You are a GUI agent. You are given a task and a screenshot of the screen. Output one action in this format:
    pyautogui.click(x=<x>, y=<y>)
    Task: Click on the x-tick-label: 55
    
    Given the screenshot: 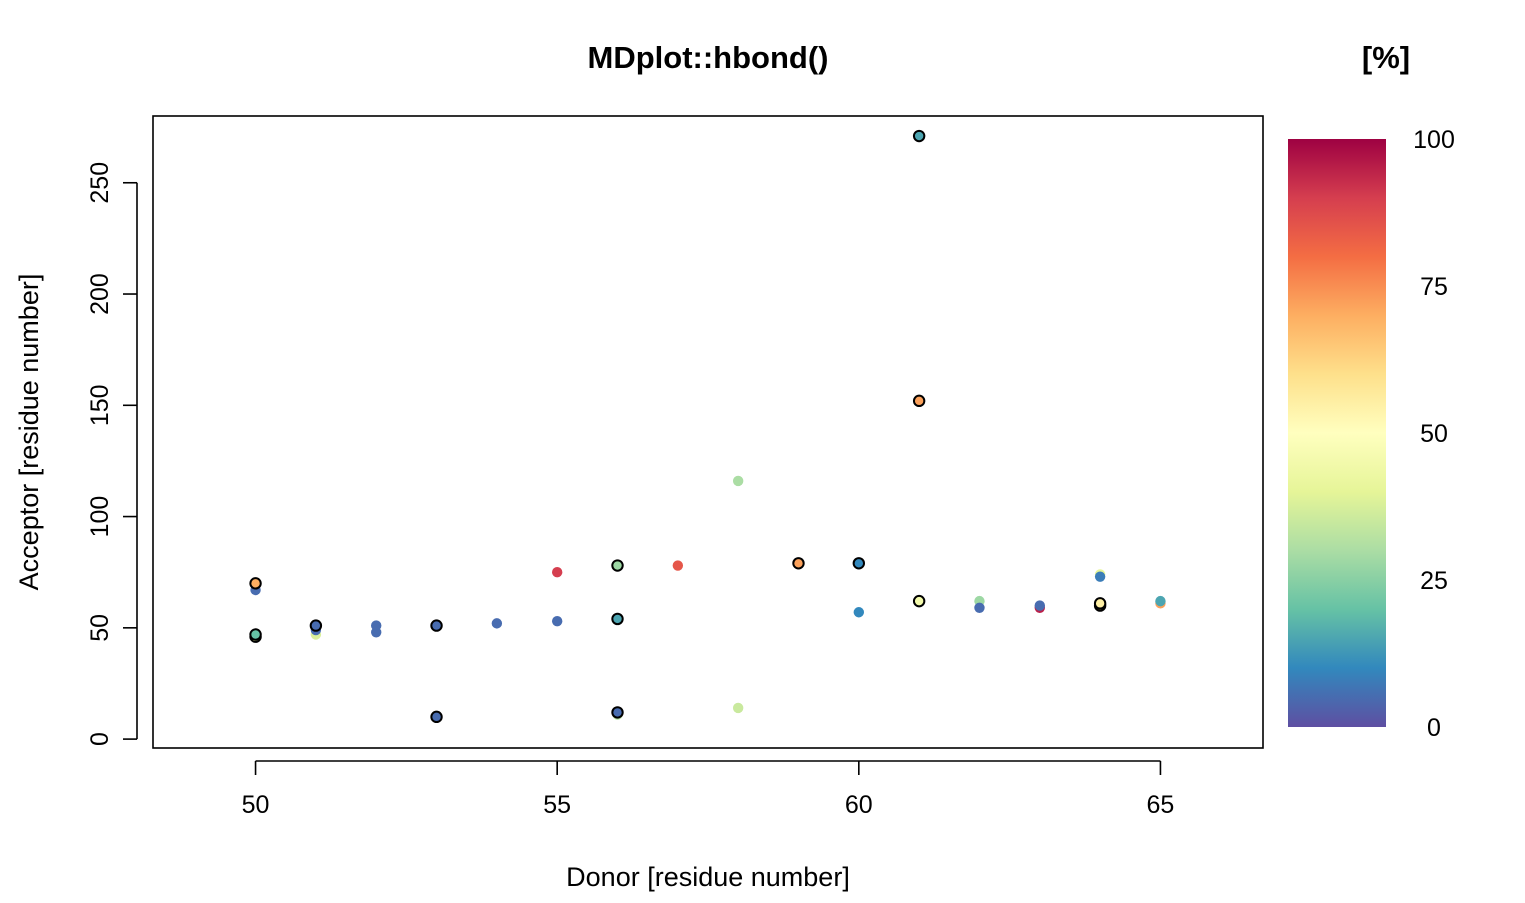 What is the action you would take?
    pyautogui.click(x=557, y=805)
    